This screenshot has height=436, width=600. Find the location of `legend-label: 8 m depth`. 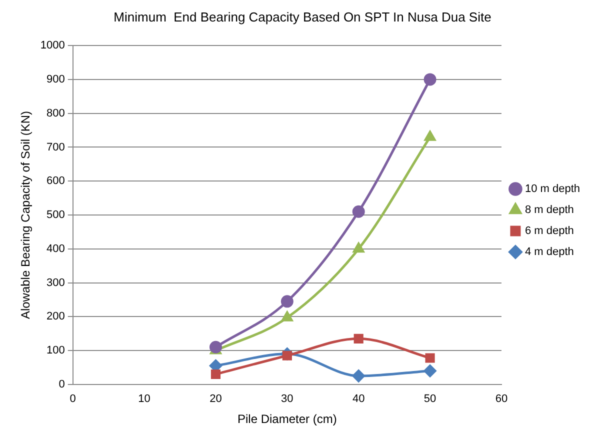

legend-label: 8 m depth is located at coordinates (549, 210).